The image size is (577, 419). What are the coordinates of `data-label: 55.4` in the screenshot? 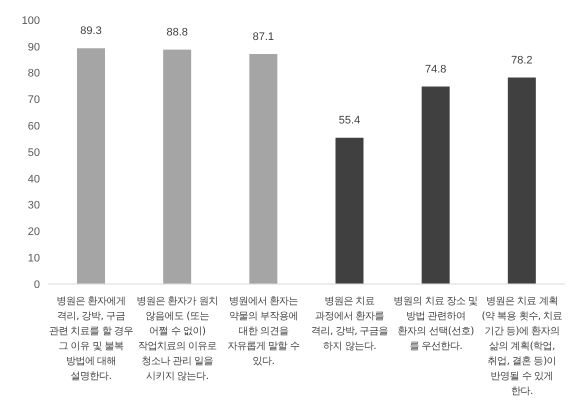 It's located at (349, 120).